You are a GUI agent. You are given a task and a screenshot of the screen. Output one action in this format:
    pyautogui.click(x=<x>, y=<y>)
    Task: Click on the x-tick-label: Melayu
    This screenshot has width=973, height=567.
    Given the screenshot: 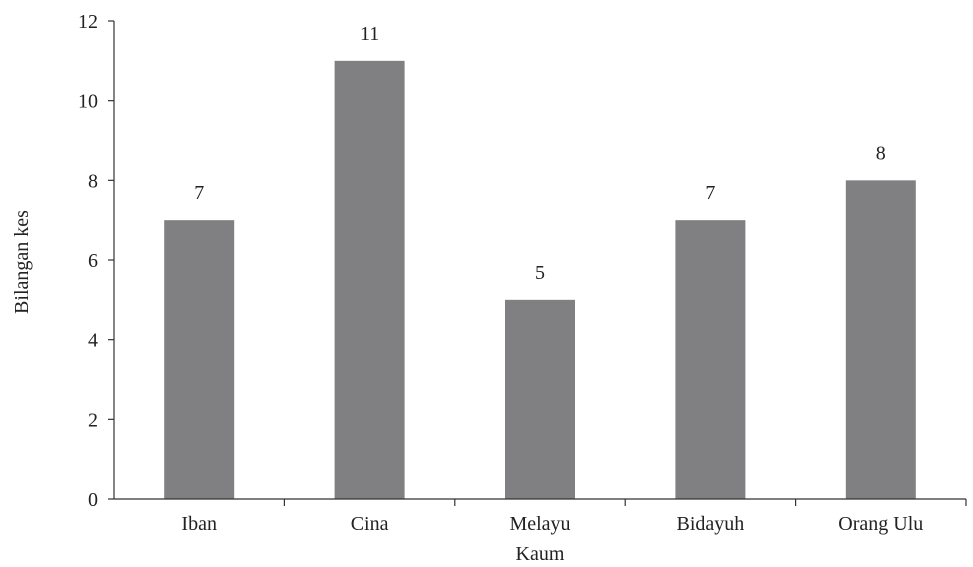 What is the action you would take?
    pyautogui.click(x=539, y=524)
    